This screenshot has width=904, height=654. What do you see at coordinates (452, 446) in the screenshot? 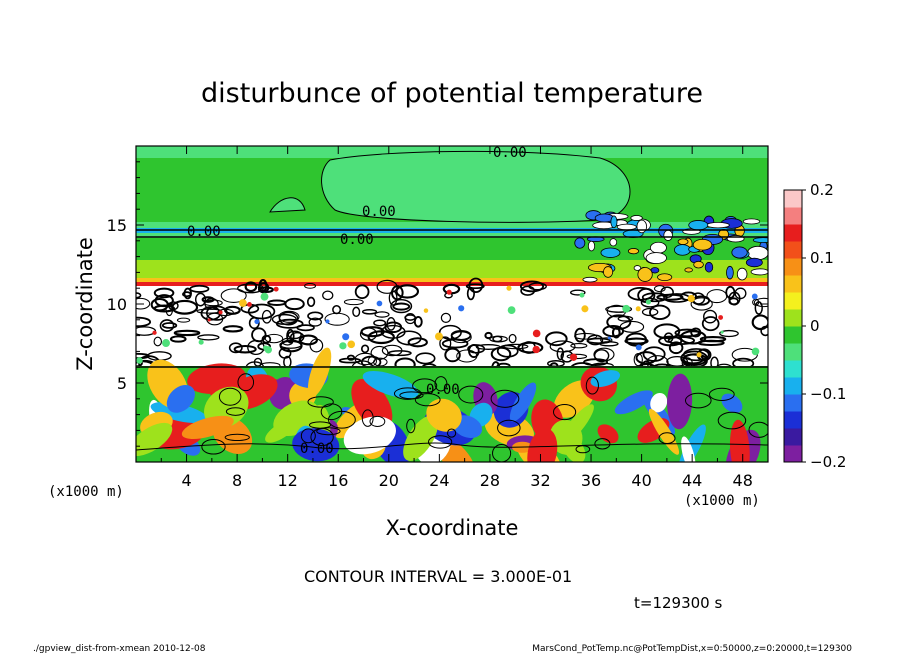
I see `contour-line-lower` at bounding box center [452, 446].